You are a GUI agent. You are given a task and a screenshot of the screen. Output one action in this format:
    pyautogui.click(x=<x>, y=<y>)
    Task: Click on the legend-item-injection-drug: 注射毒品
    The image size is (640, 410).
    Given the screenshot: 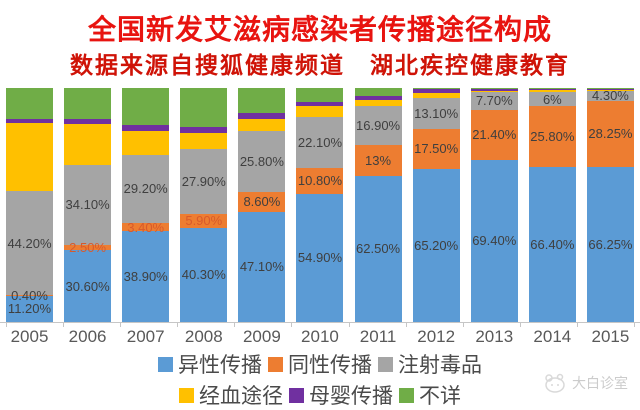 What is the action you would take?
    pyautogui.click(x=430, y=364)
    